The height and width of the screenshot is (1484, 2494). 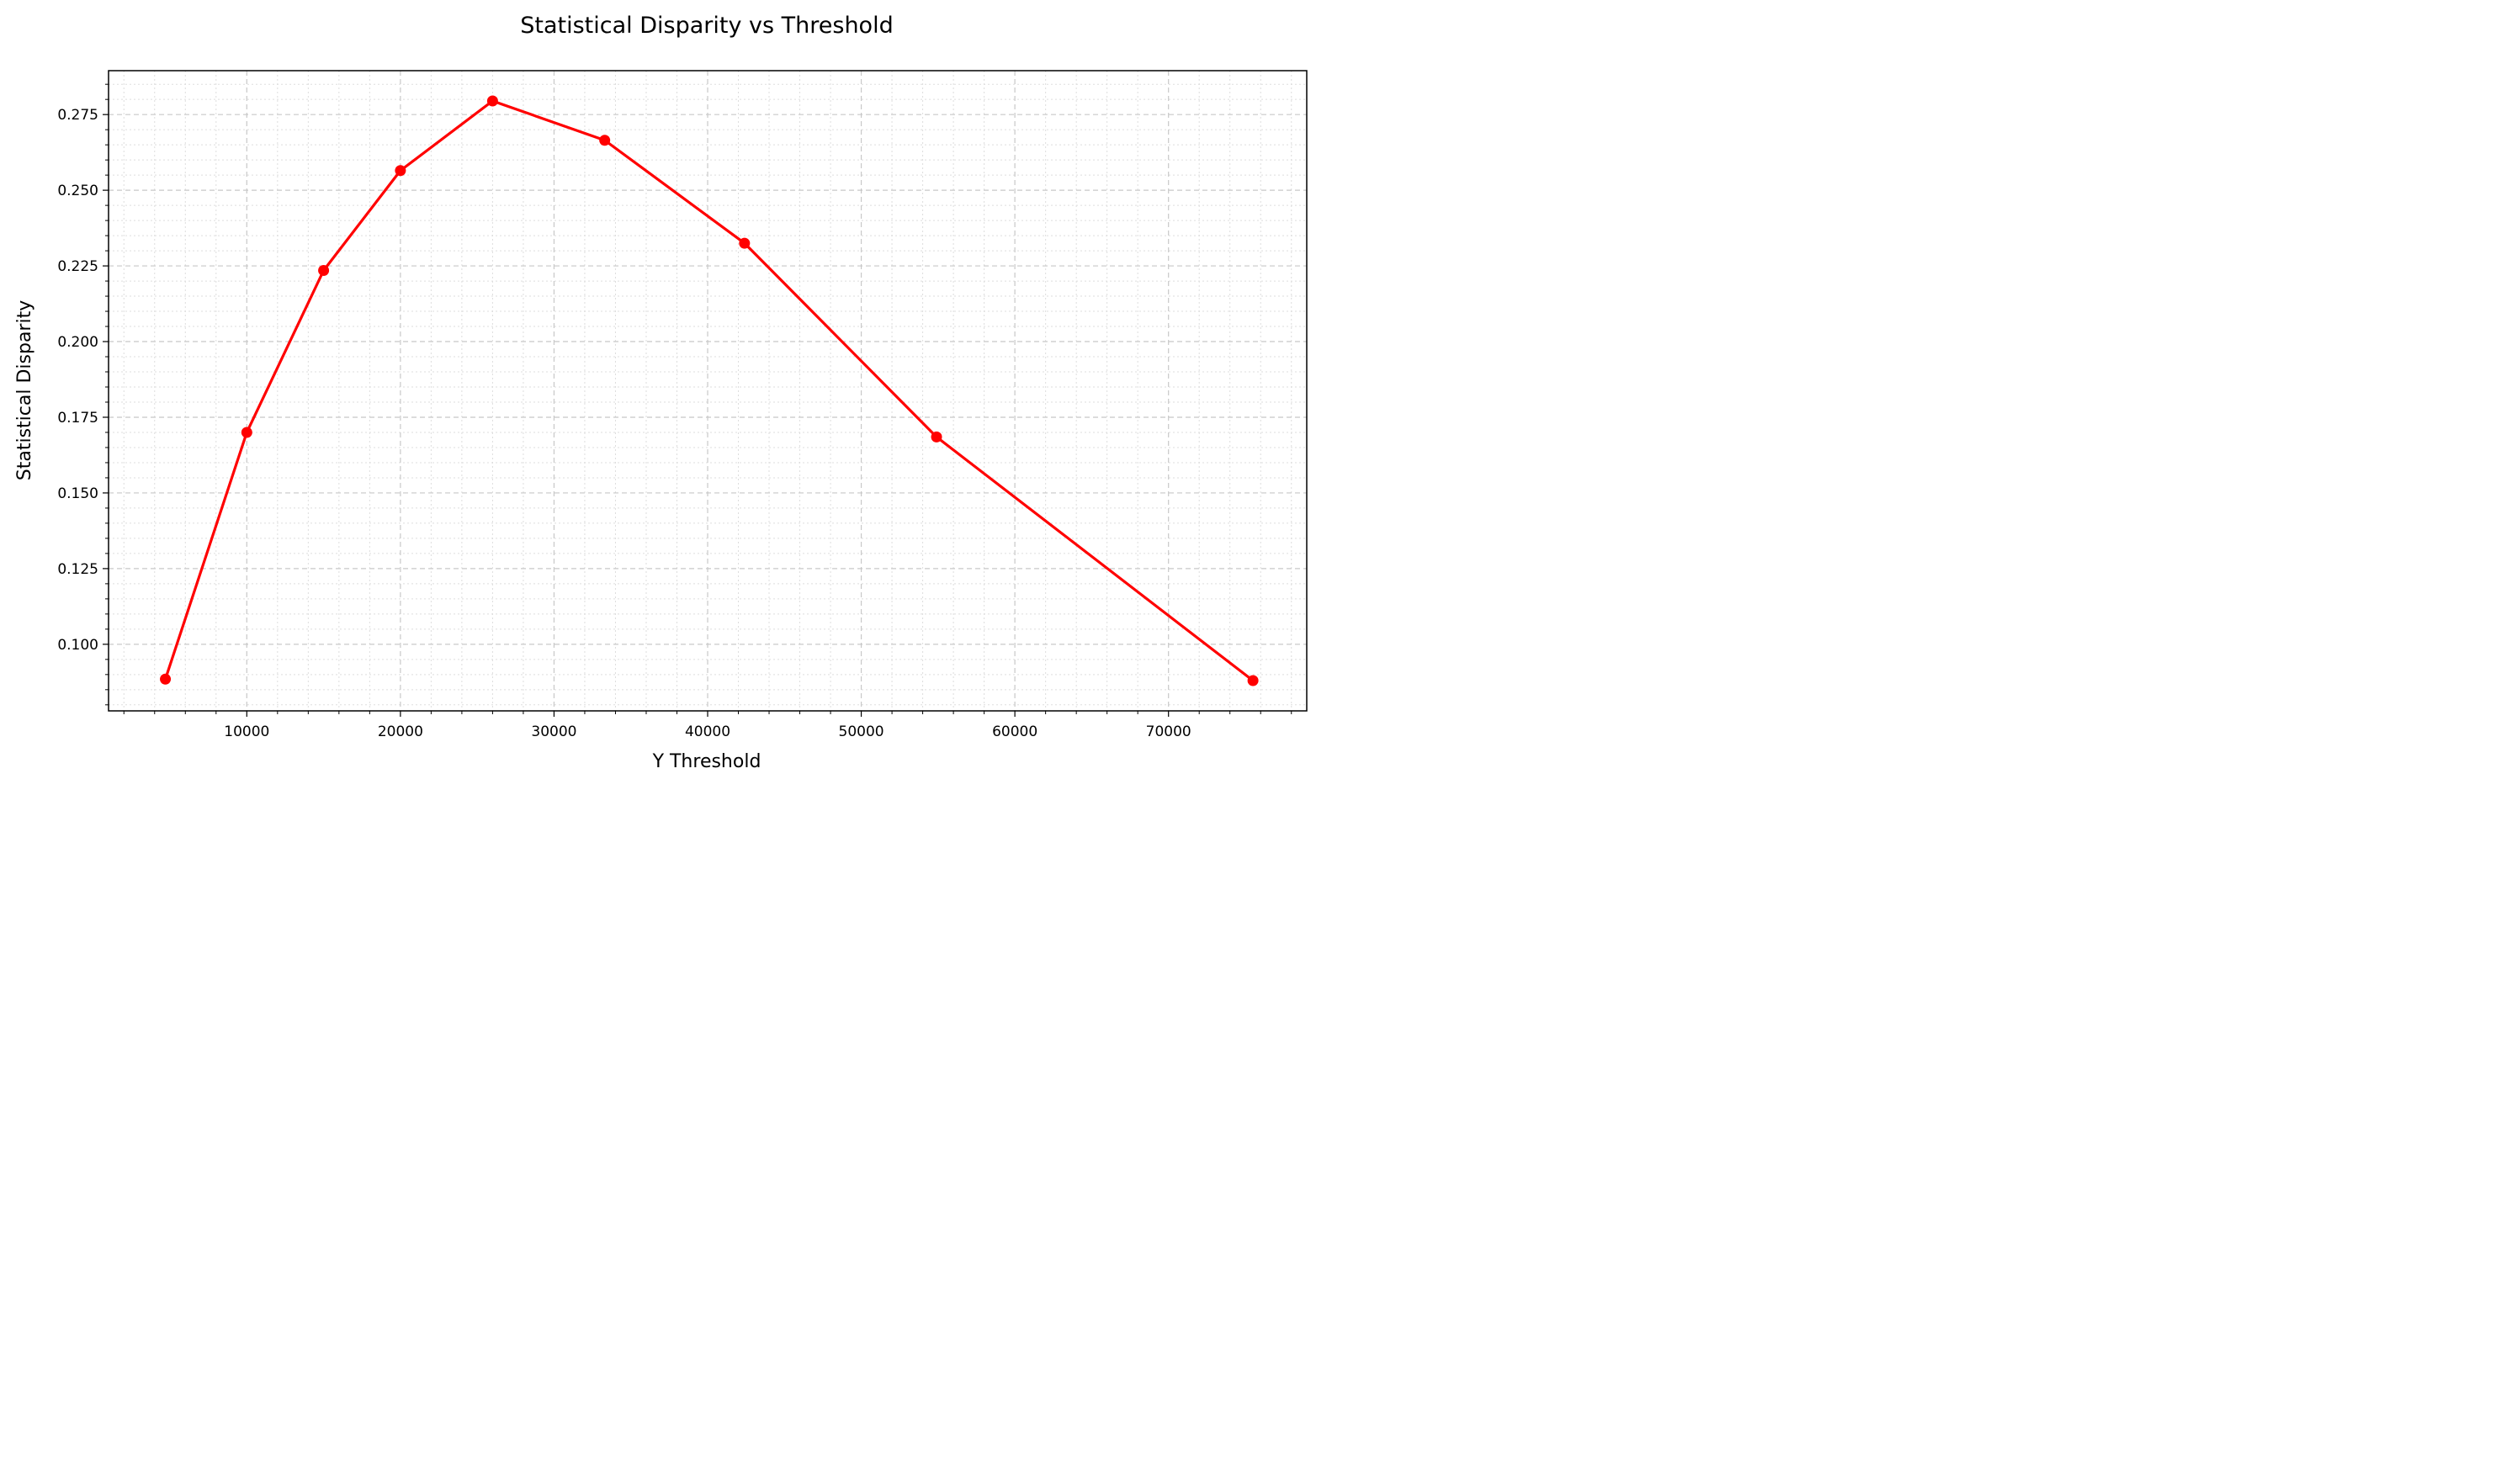 I want to click on x-tick-label: 60000, so click(x=1015, y=731).